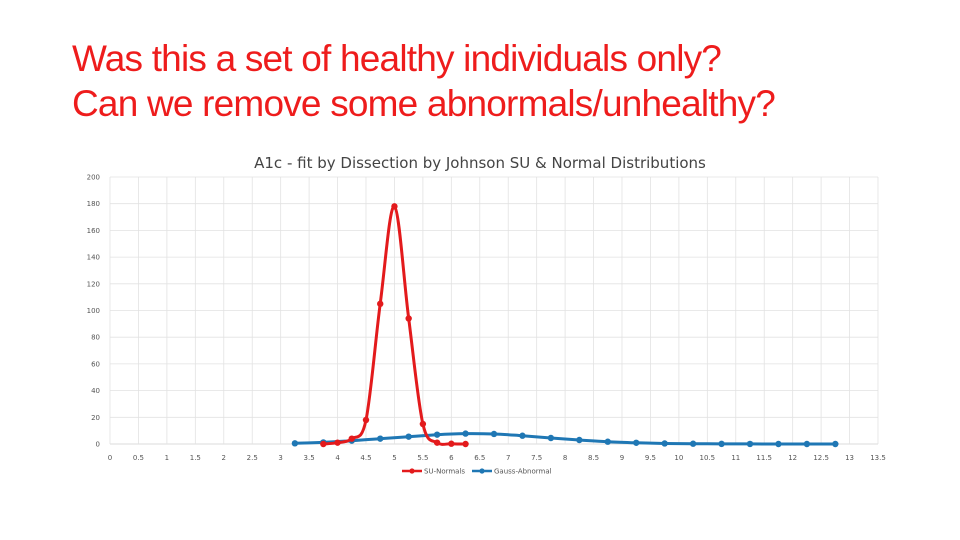 The height and width of the screenshot is (540, 960). Describe the element at coordinates (849, 458) in the screenshot. I see `x-tick-label: 13` at that location.